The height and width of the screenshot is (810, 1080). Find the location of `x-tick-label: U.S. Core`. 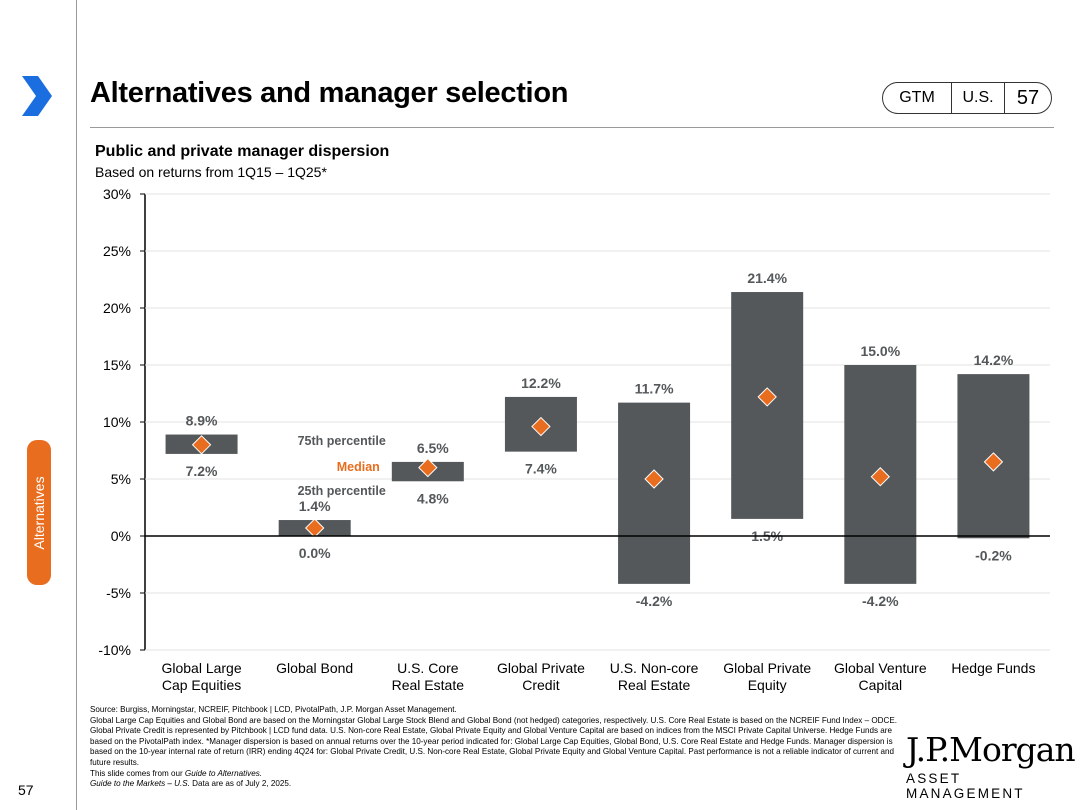

x-tick-label: U.S. Core is located at coordinates (428, 668).